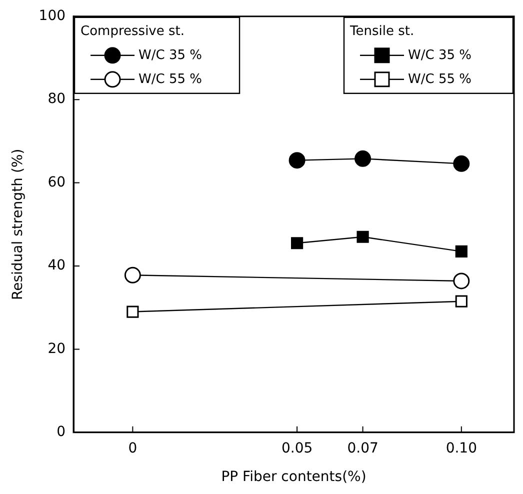 This screenshot has width=523, height=494. Describe the element at coordinates (57, 348) in the screenshot. I see `y-tick-label: 20` at that location.